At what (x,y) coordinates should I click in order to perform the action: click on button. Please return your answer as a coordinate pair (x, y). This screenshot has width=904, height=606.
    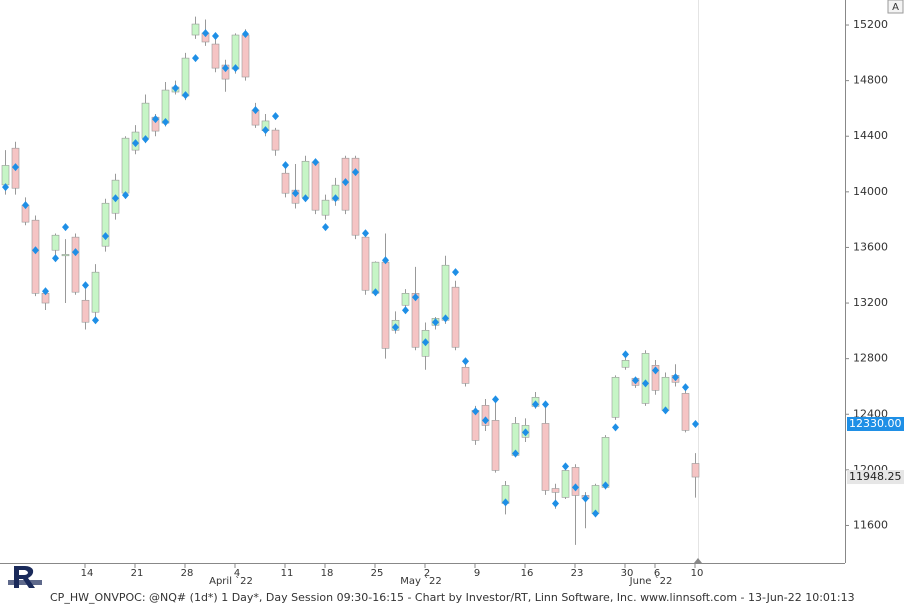
    Looking at the image, I should click on (895, 7).